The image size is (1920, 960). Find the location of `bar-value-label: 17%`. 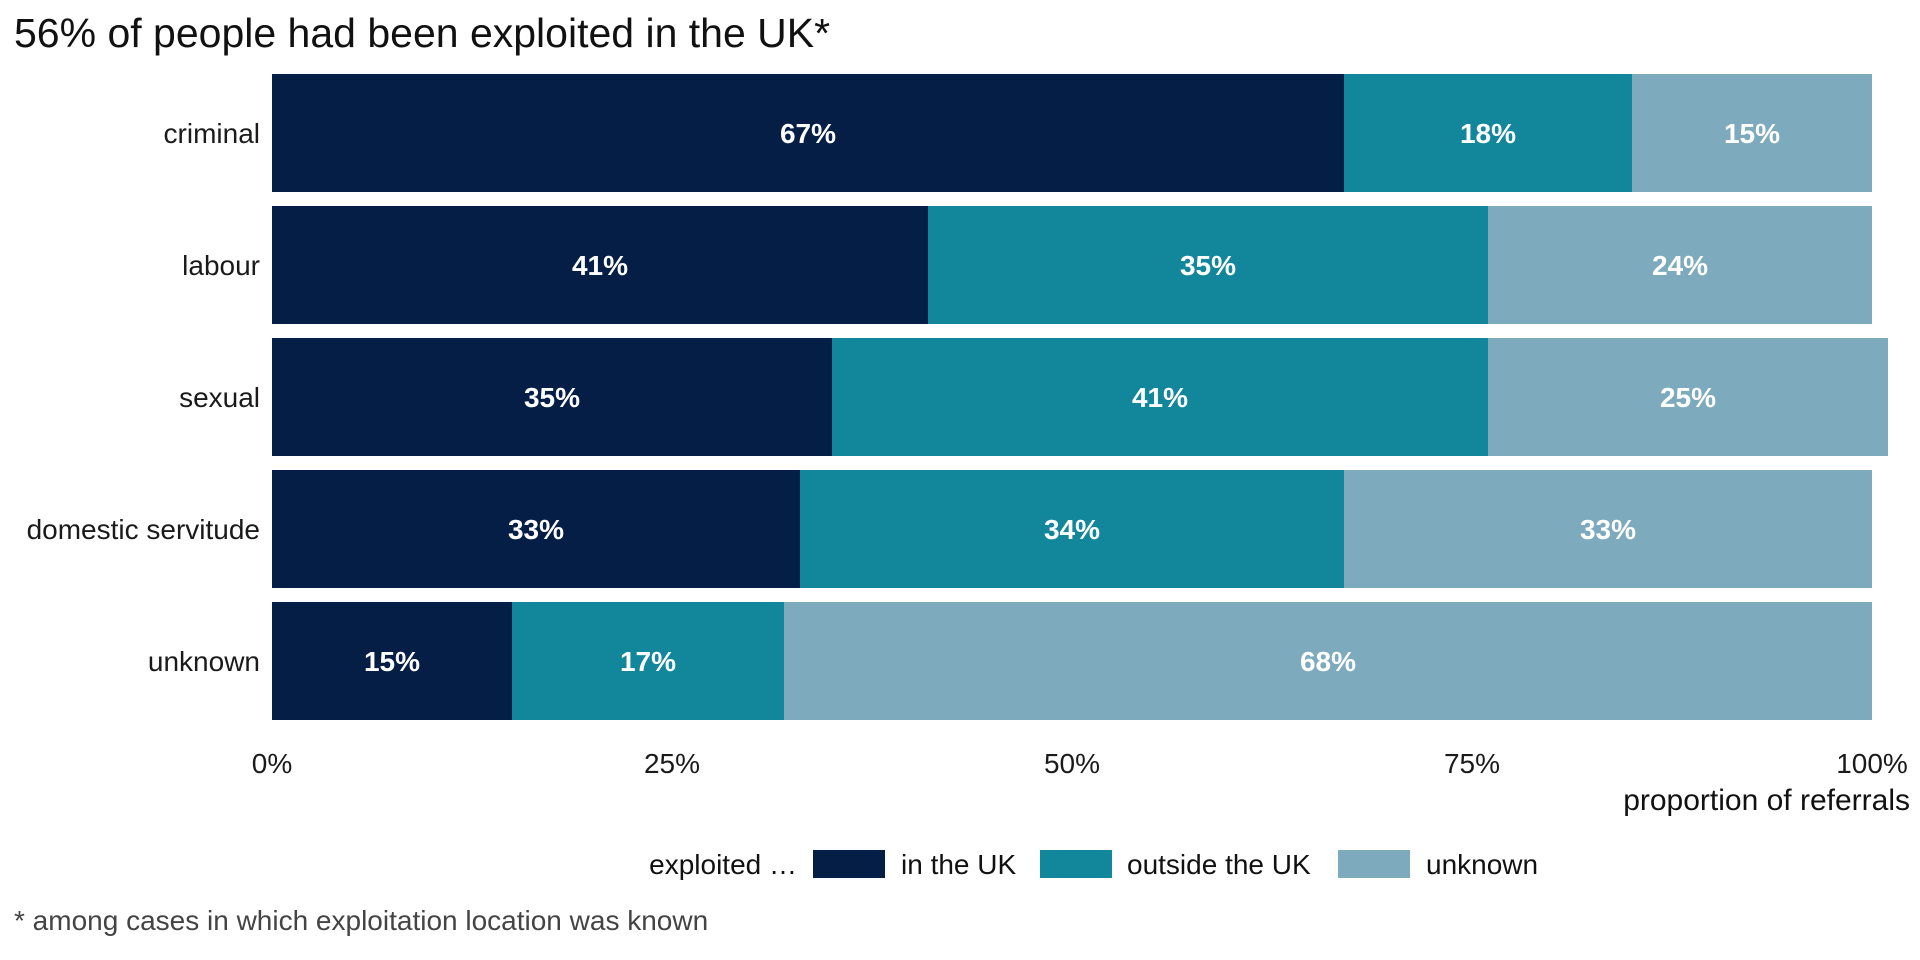

bar-value-label: 17% is located at coordinates (648, 661).